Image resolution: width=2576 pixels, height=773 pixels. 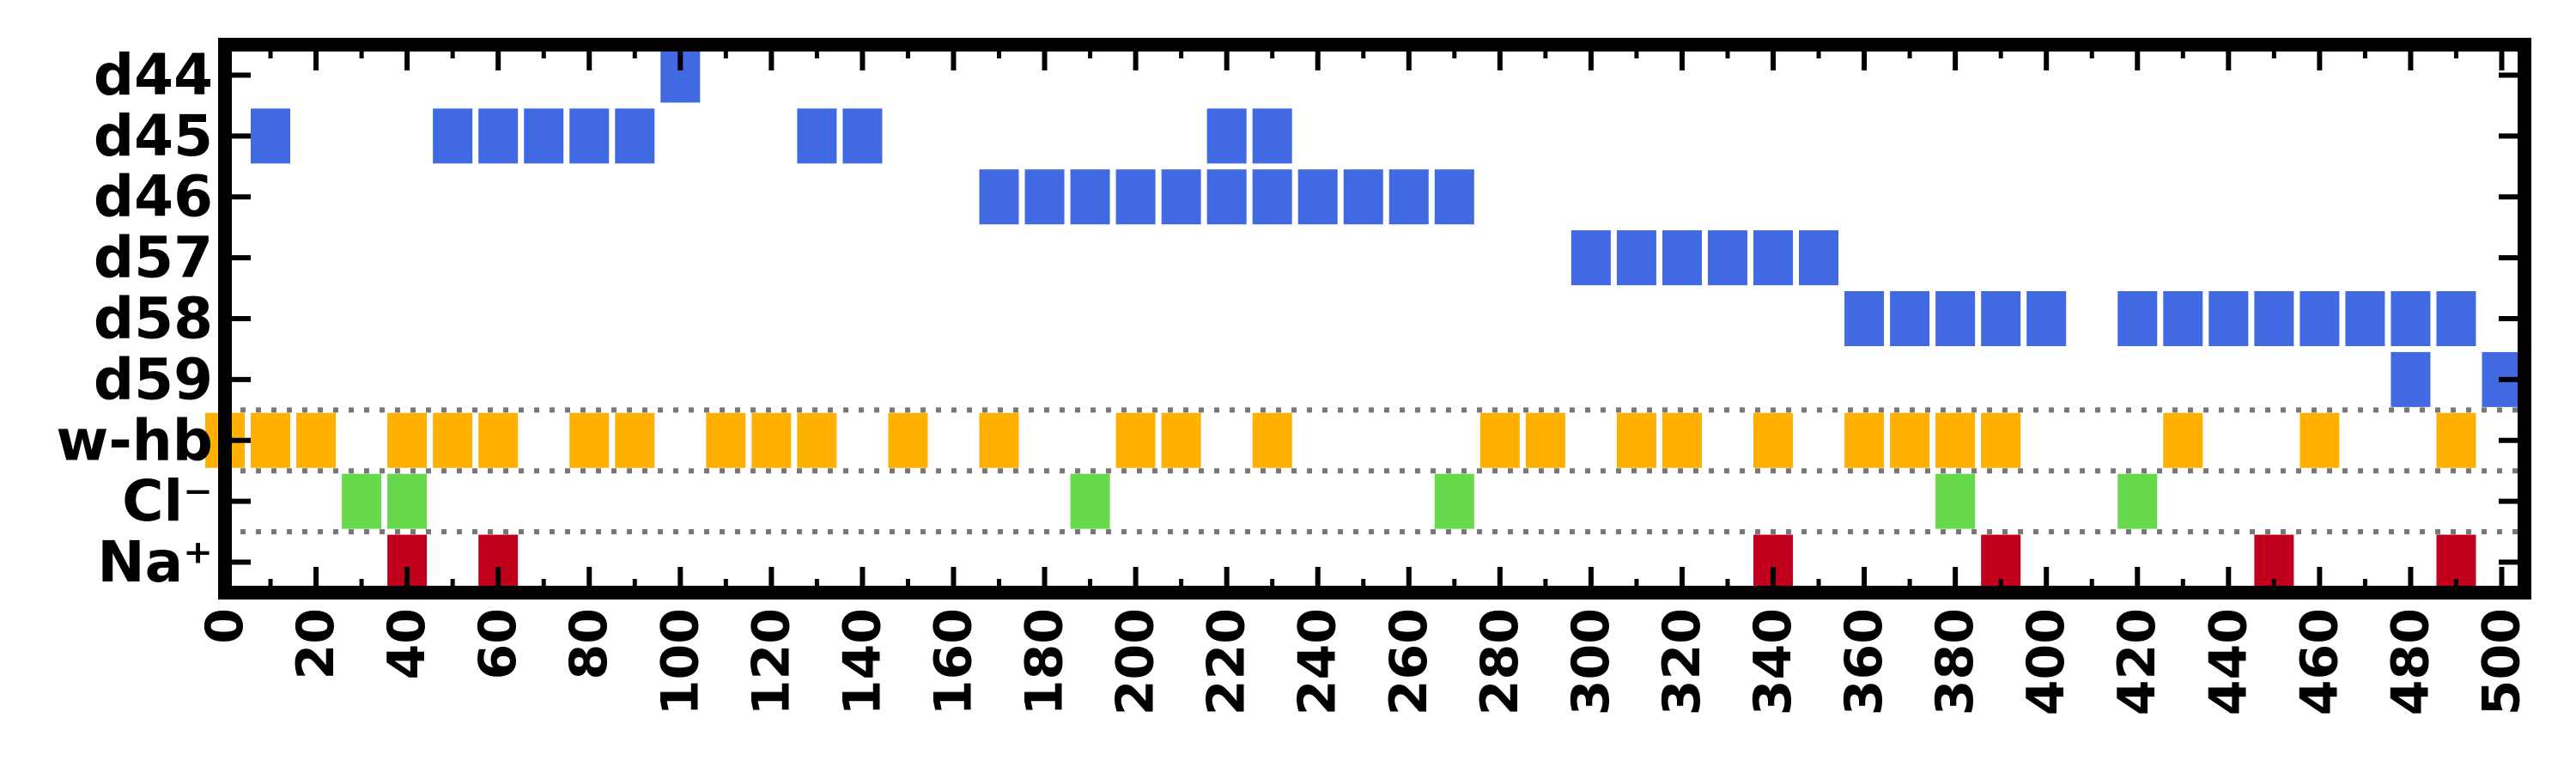 I want to click on x-label-420: 420, so click(x=2137, y=661).